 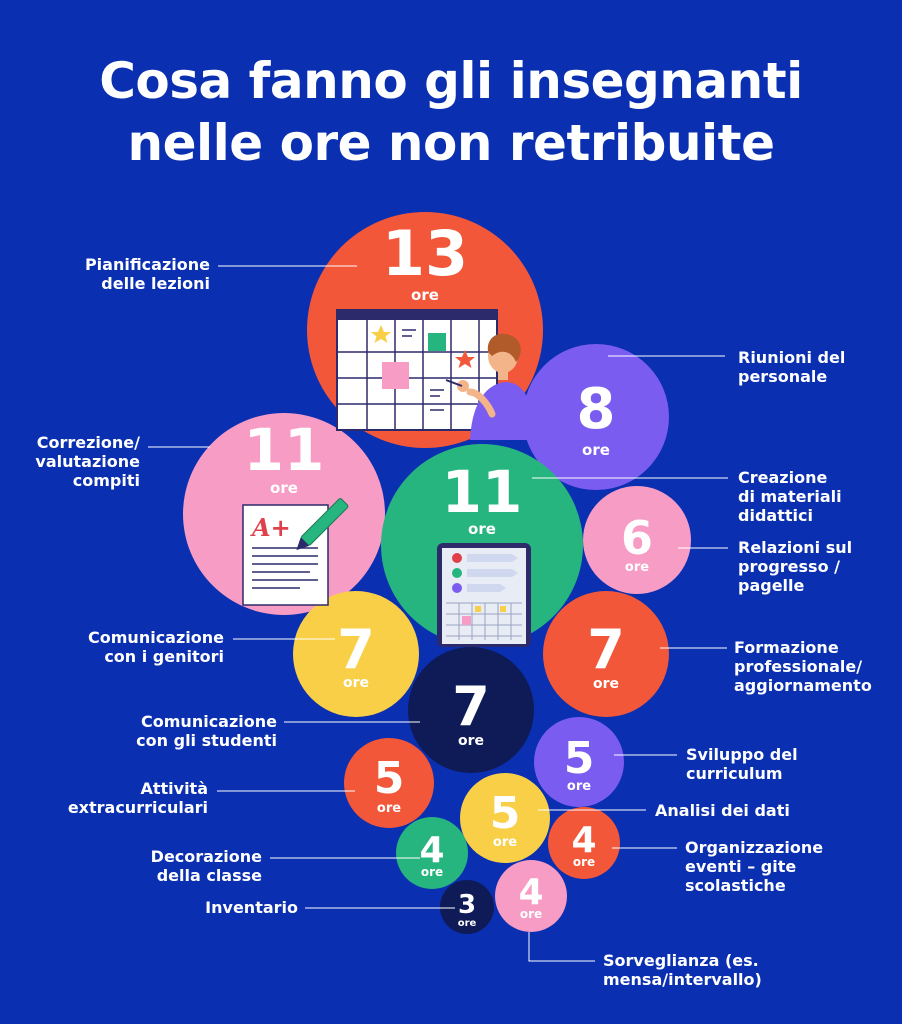 I want to click on category-label-comunicazione-con-i-genitori: Comunicazione con i genitori, so click(x=156, y=647).